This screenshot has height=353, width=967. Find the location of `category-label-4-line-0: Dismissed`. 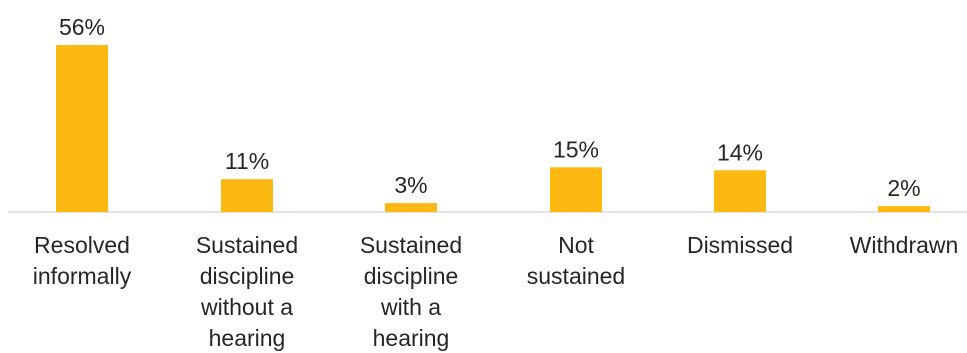

category-label-4-line-0: Dismissed is located at coordinates (740, 245).